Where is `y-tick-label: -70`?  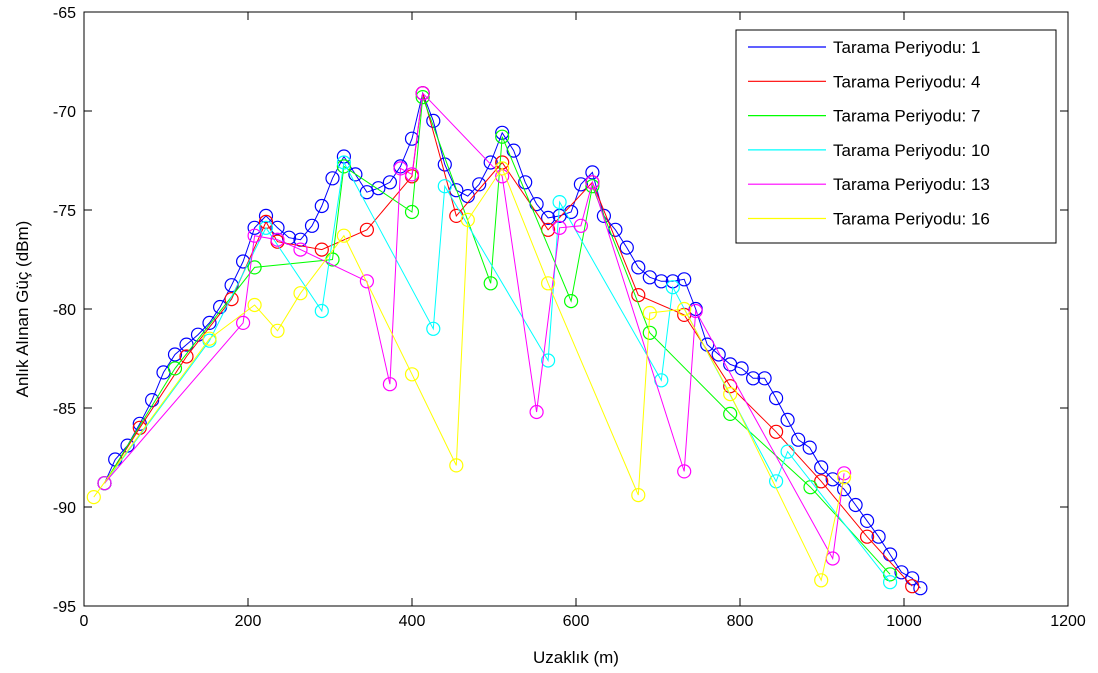
y-tick-label: -70 is located at coordinates (64, 112).